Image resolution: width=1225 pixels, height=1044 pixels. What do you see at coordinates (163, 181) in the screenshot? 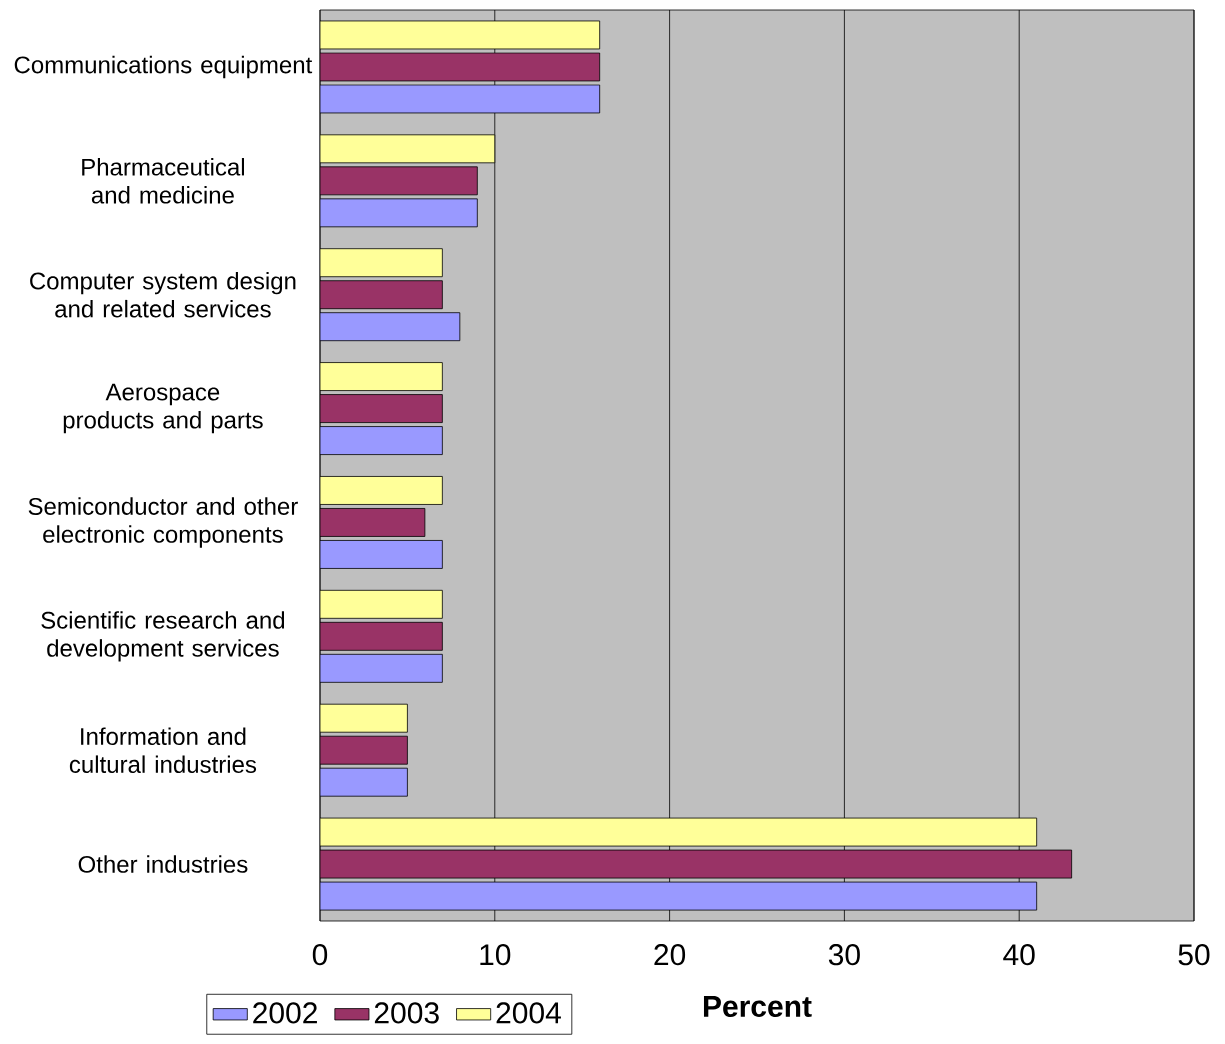
I see `y-tick-label: Pharmaceutical and medicine` at bounding box center [163, 181].